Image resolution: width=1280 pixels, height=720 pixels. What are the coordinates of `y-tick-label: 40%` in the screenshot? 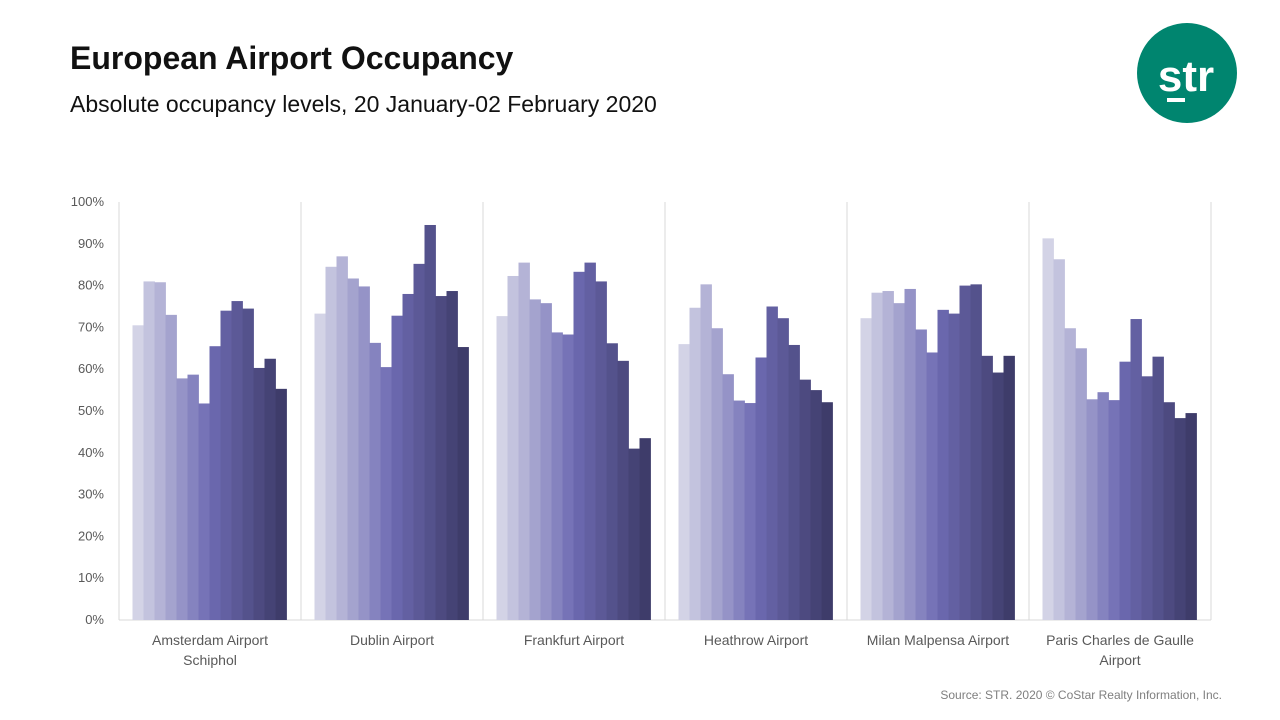 It's located at (91, 452).